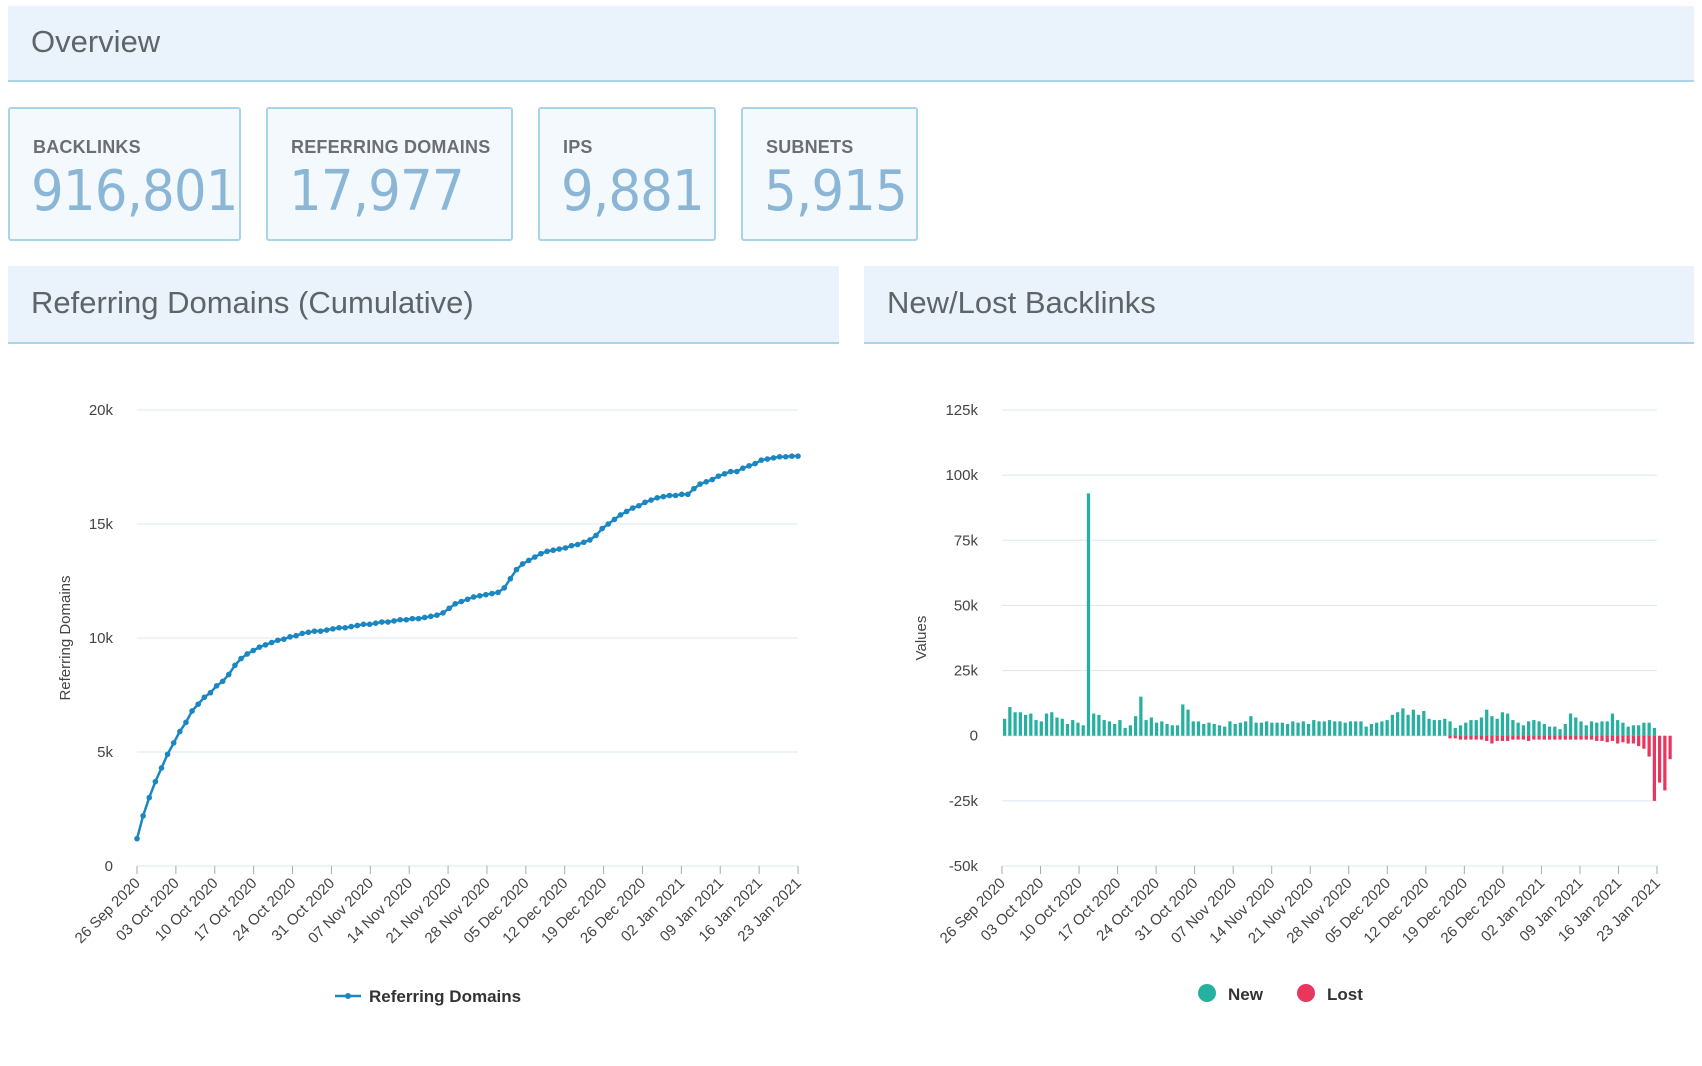  Describe the element at coordinates (135, 191) in the screenshot. I see `stat-value: 916,801` at that location.